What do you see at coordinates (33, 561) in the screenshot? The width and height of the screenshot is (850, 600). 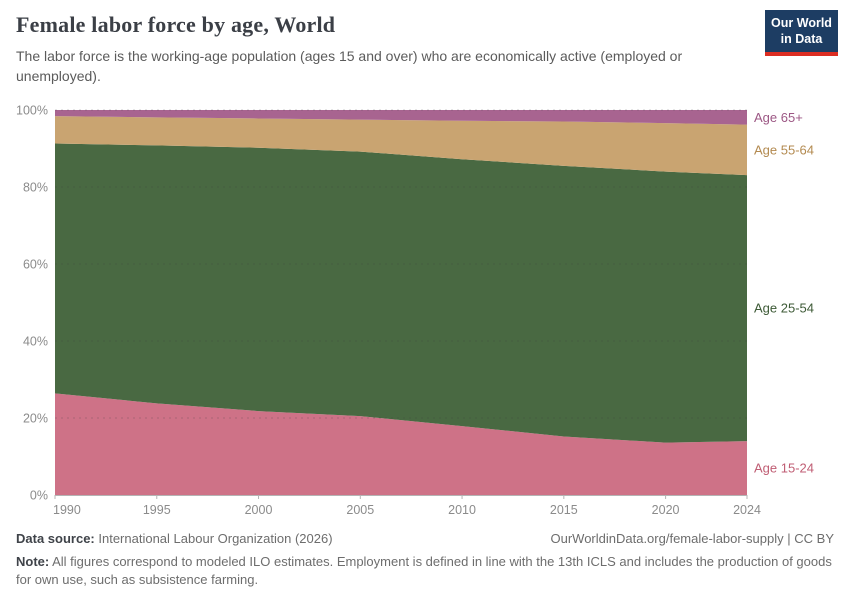 I see `note-label: Note:` at bounding box center [33, 561].